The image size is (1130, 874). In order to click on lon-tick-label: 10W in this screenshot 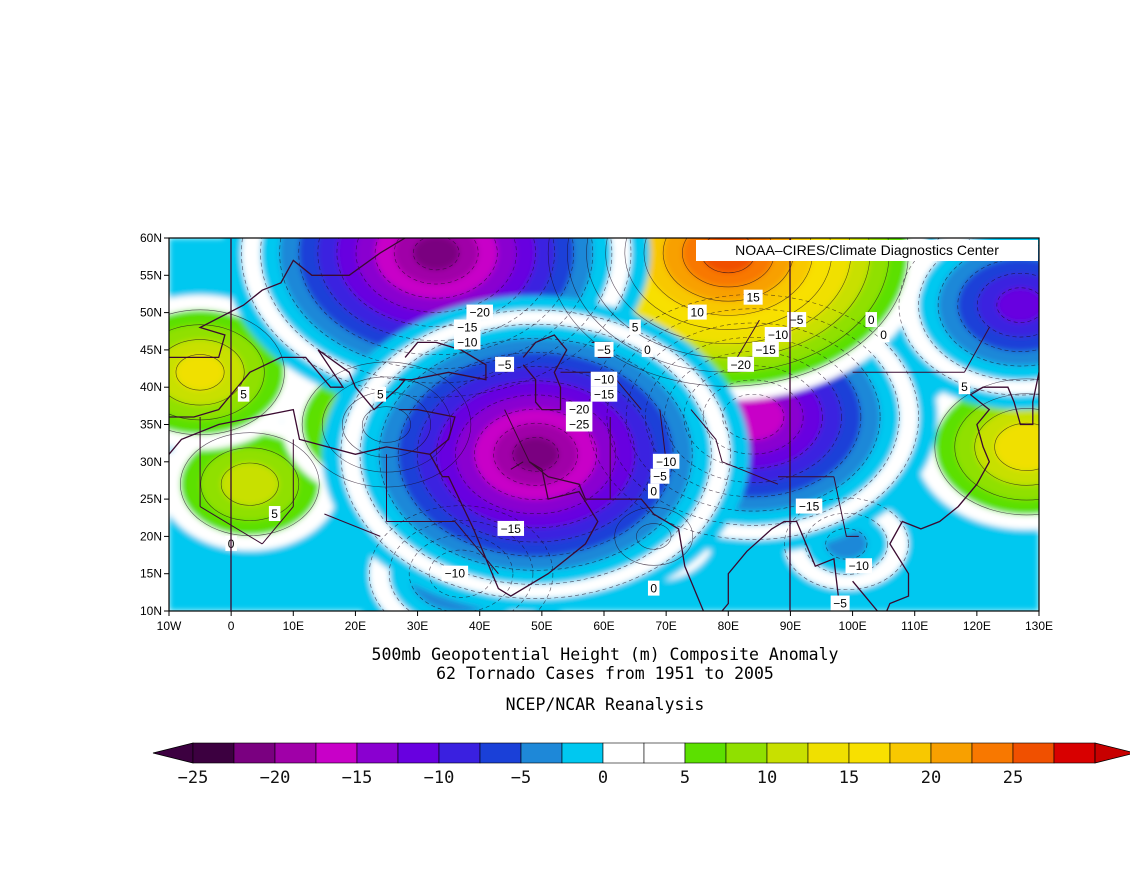, I will do `click(169, 626)`.